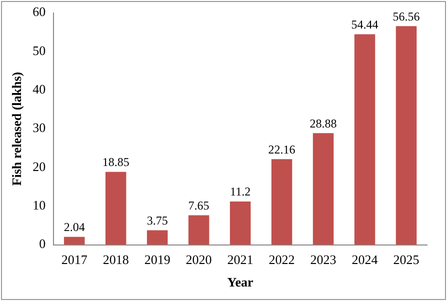 This screenshot has height=301, width=447. I want to click on data-label: 22.16, so click(282, 149).